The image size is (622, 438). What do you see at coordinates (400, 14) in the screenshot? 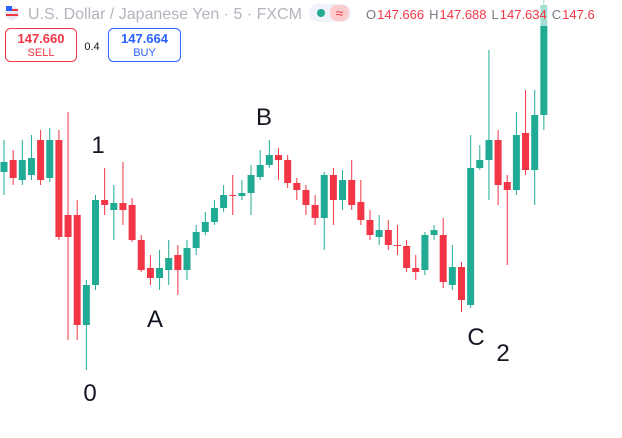
I see `ohlc-value: 147.666` at bounding box center [400, 14].